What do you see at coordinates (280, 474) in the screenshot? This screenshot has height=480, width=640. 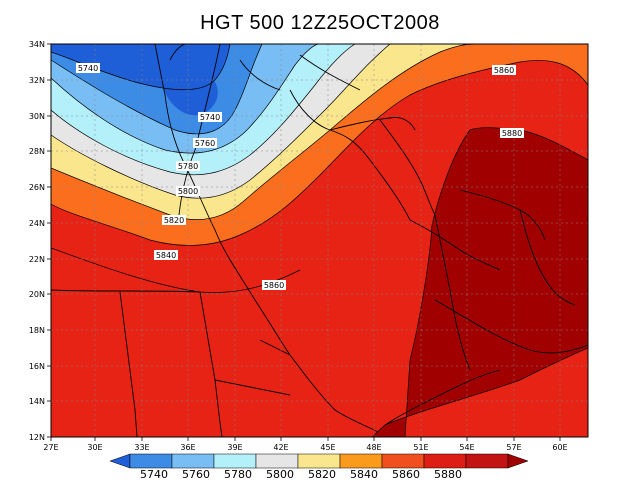 I see `colorbar-label: 5800` at bounding box center [280, 474].